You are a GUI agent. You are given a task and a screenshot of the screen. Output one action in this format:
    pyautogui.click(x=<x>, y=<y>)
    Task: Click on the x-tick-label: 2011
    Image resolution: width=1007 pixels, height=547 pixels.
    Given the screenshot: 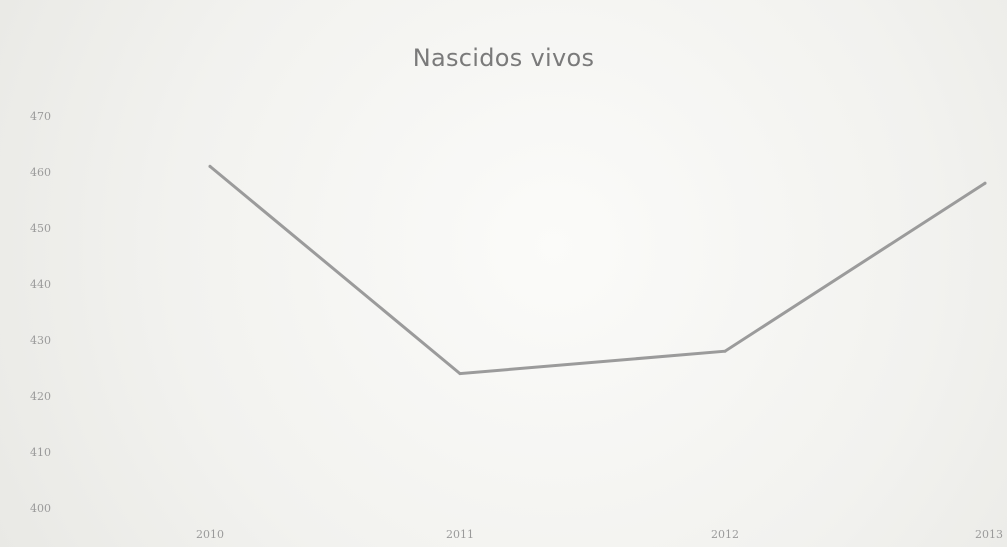 What is the action you would take?
    pyautogui.click(x=460, y=534)
    